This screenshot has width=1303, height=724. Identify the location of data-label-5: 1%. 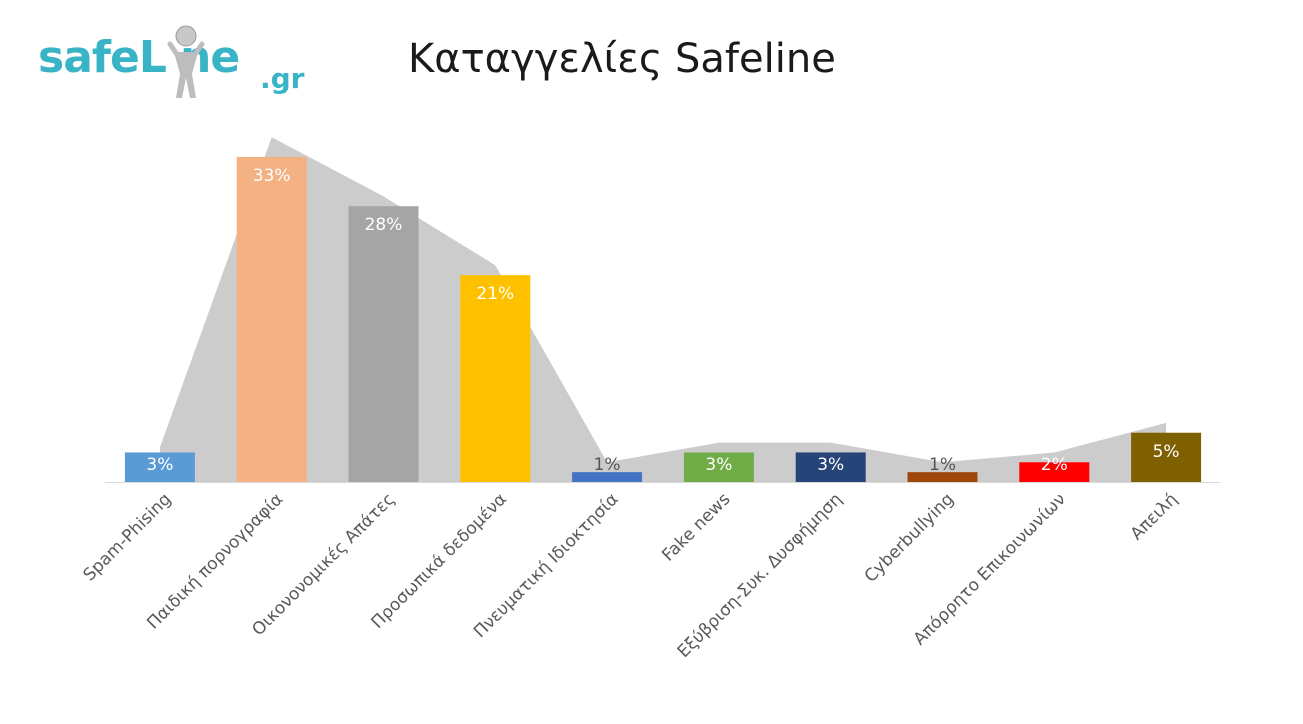
(607, 465).